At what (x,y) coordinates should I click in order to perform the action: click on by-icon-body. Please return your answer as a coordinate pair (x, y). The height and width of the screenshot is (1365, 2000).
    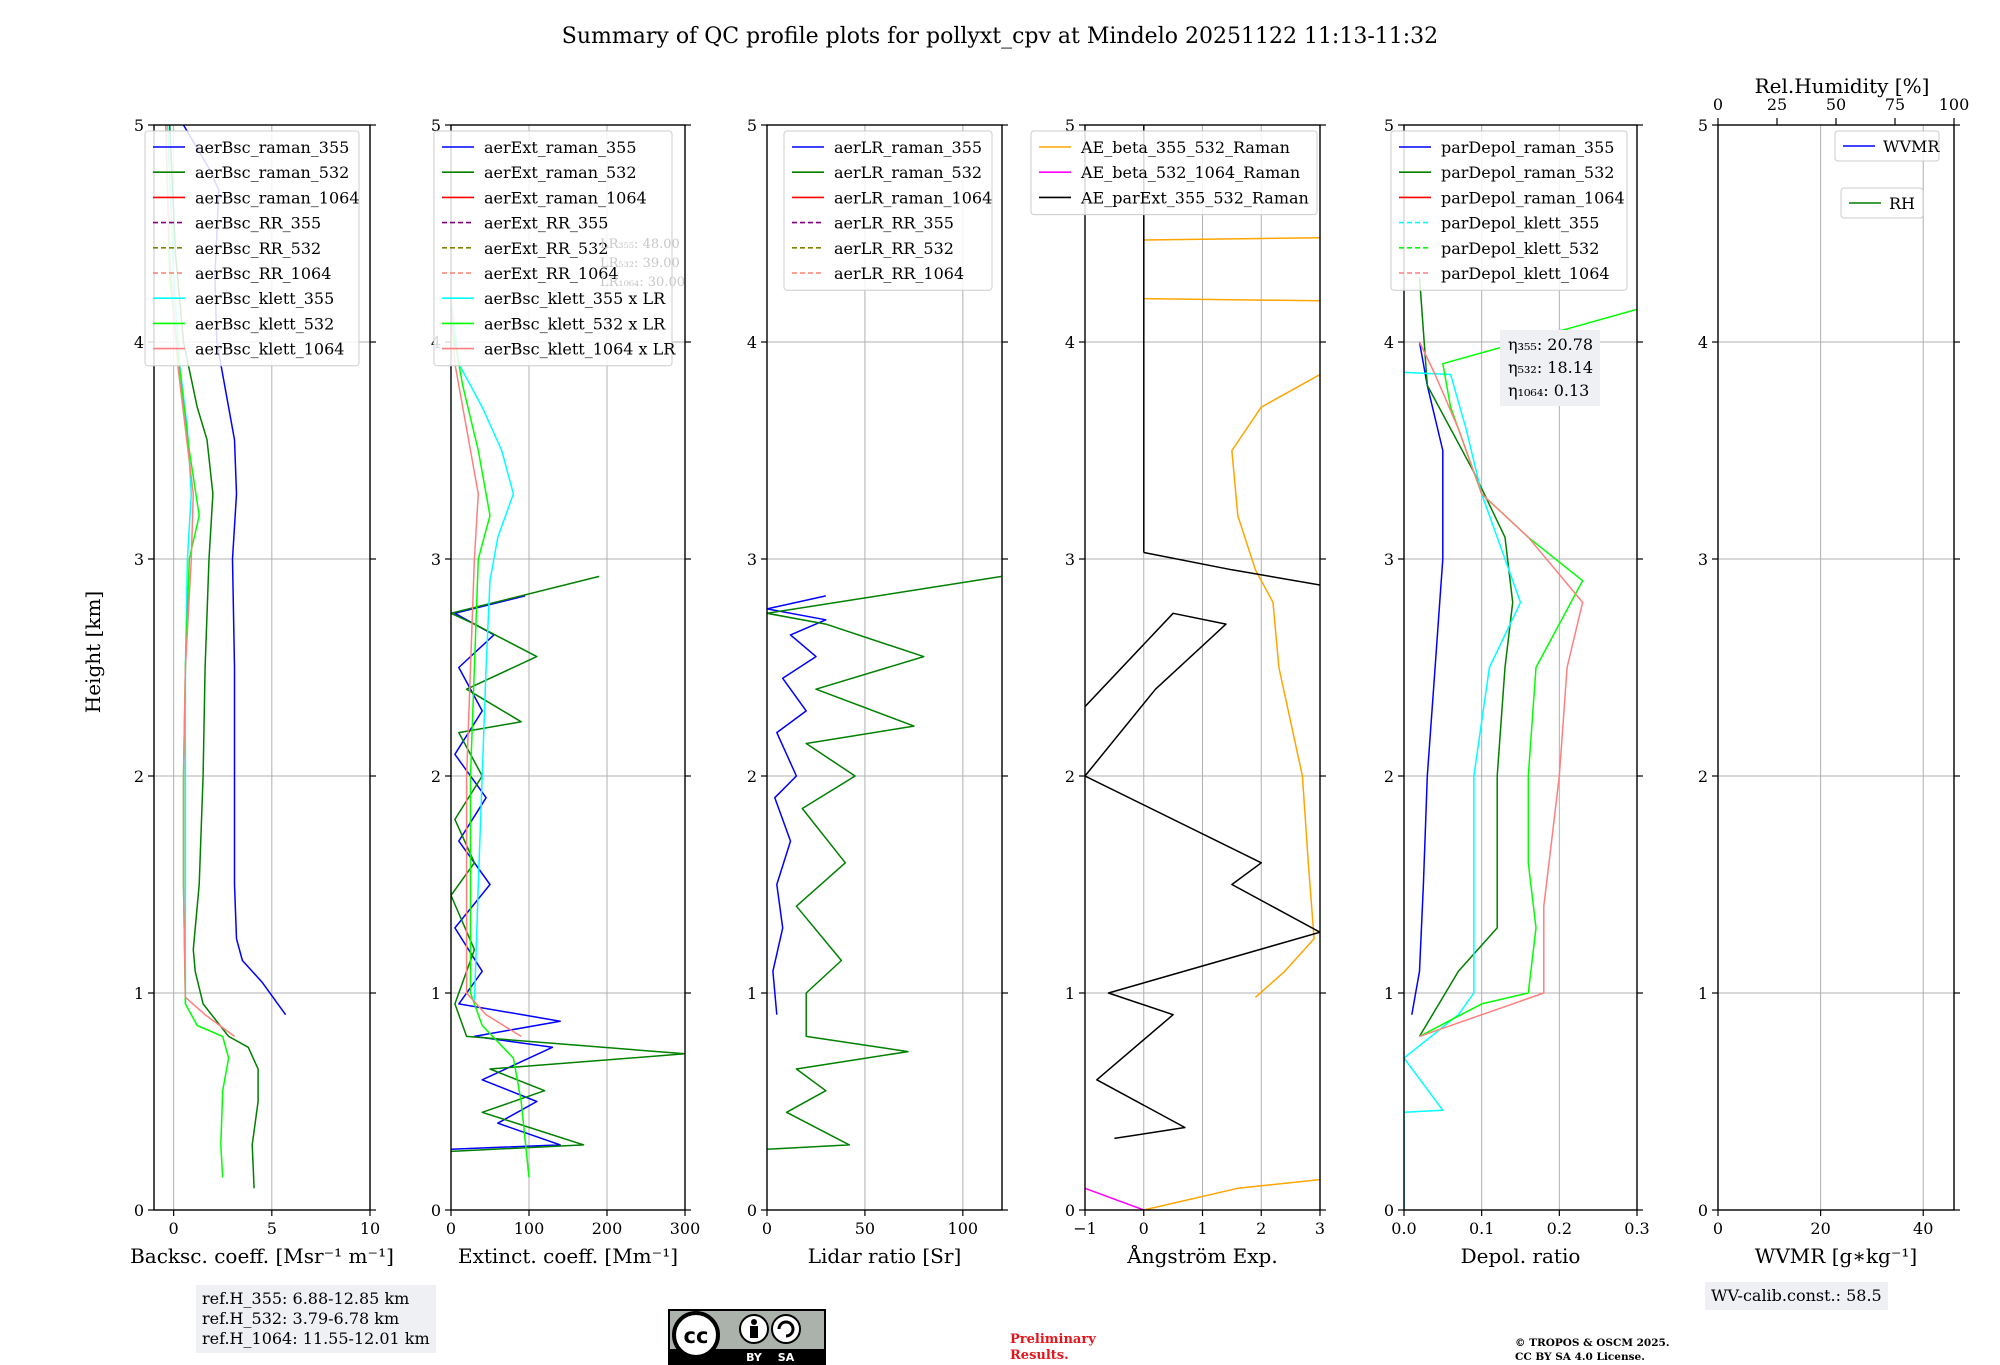
    Looking at the image, I should click on (754, 1332).